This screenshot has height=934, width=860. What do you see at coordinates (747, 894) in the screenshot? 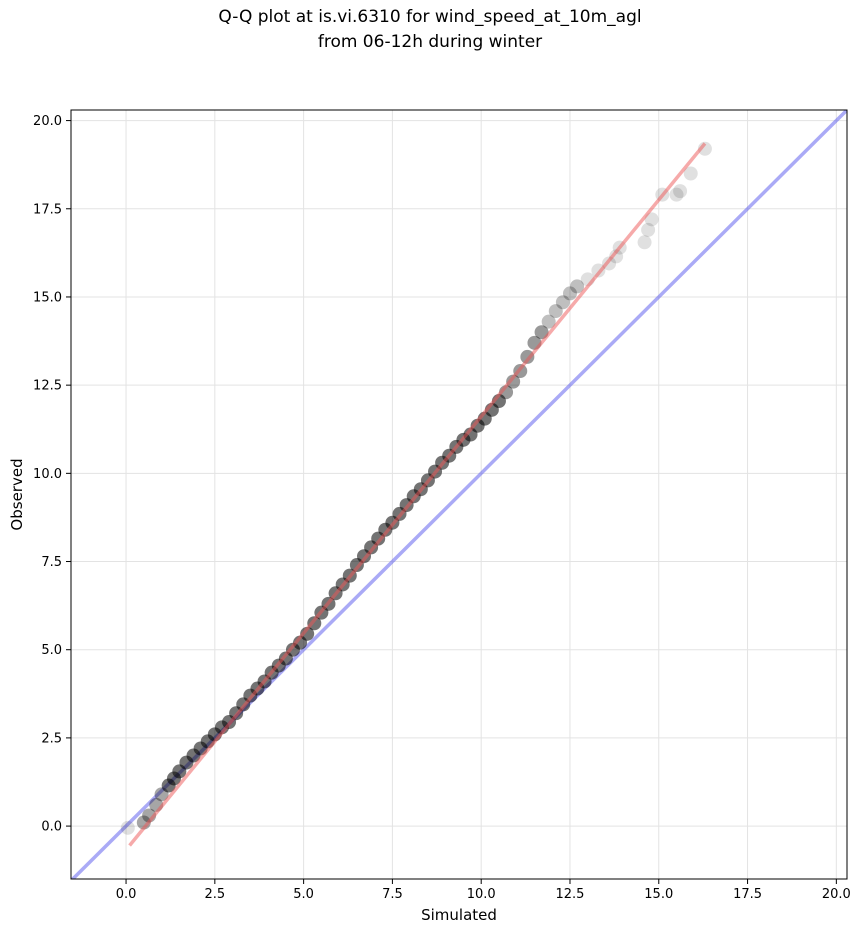
I see `x-tick-label: 17.5` at bounding box center [747, 894].